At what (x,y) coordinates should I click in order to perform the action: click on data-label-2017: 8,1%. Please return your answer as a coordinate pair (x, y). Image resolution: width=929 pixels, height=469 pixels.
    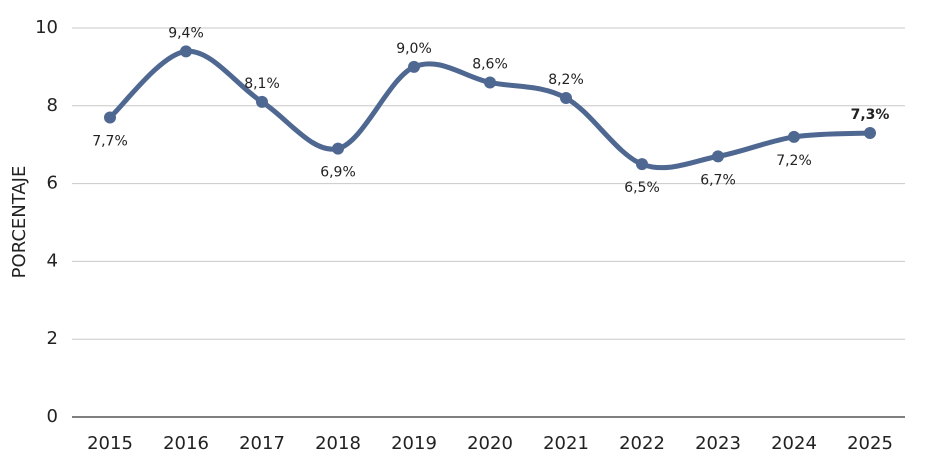
    Looking at the image, I should click on (262, 84).